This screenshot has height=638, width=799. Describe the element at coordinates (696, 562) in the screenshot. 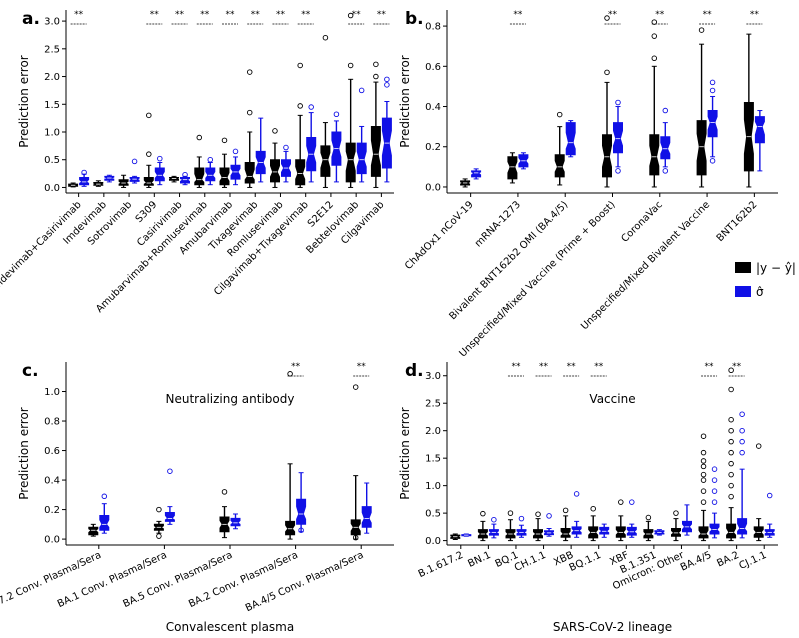

I see `x-tick-label: BA.4/5` at that location.